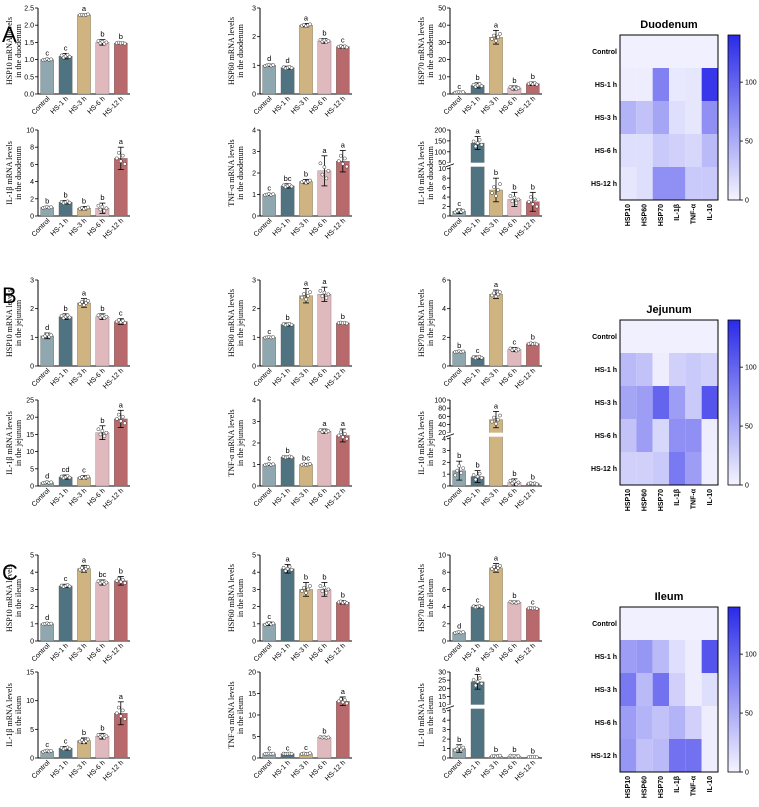  What do you see at coordinates (421, 173) in the screenshot?
I see `y-axis-label-line: IL-10 mRNA levels` at bounding box center [421, 173].